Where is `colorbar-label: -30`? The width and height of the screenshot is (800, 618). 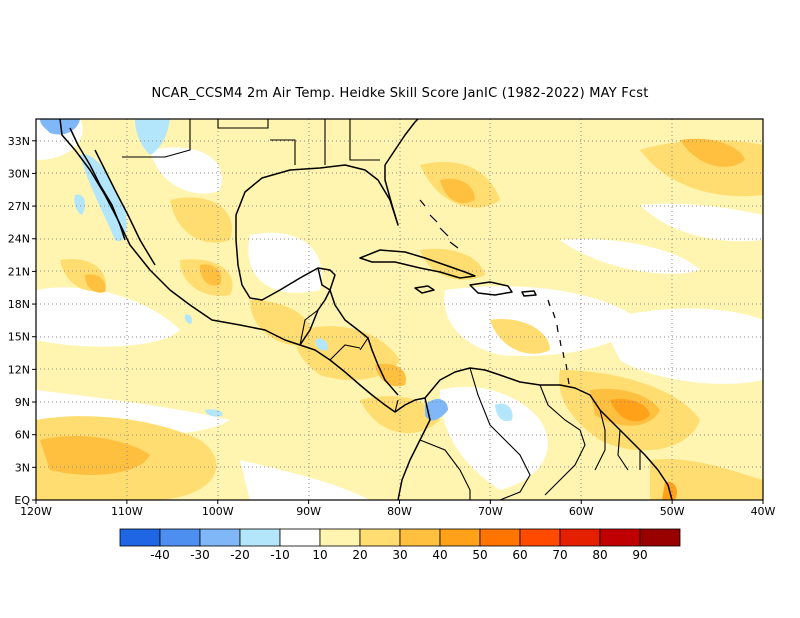
colorbar-label: -30 is located at coordinates (200, 555).